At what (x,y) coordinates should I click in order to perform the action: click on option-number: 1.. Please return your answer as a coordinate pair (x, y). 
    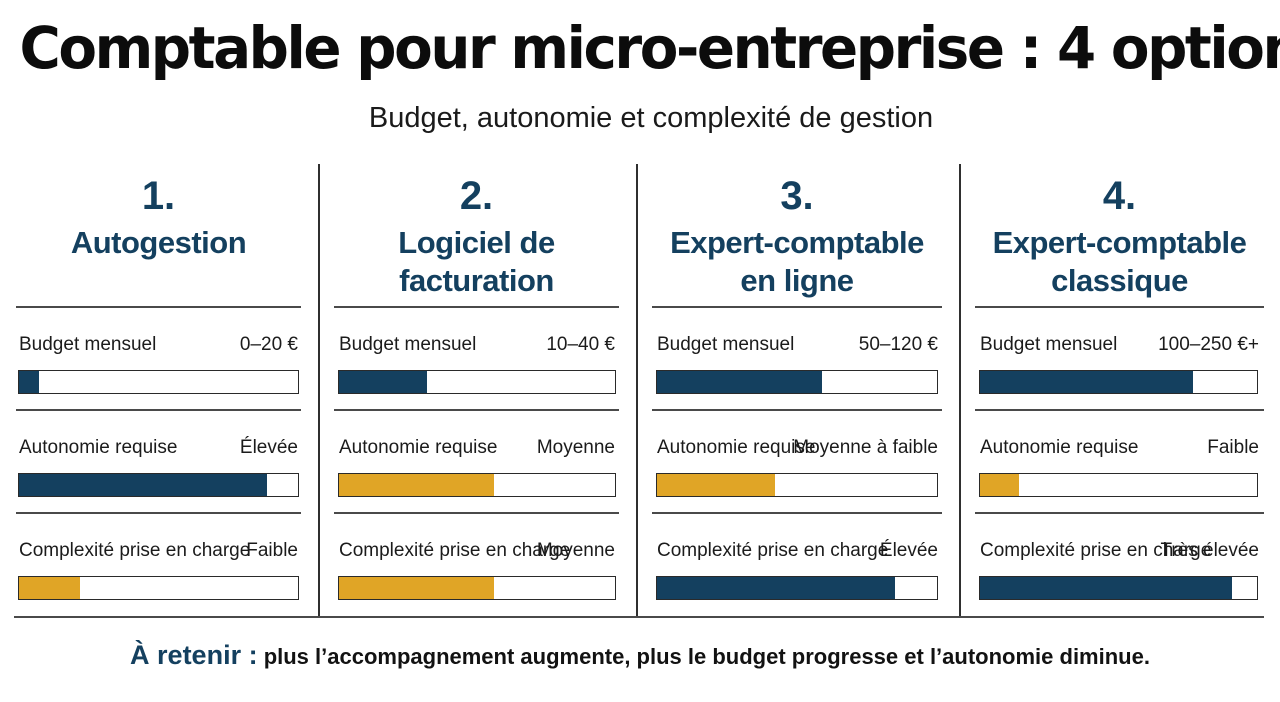
    Looking at the image, I should click on (158, 196).